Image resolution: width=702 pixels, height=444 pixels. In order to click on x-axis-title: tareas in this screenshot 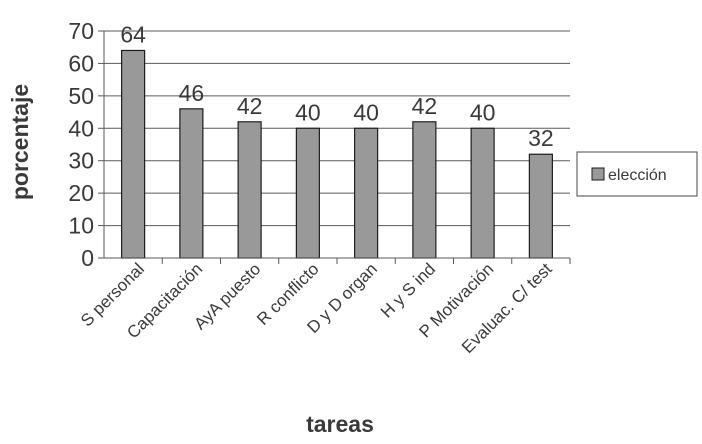, I will do `click(340, 424)`.